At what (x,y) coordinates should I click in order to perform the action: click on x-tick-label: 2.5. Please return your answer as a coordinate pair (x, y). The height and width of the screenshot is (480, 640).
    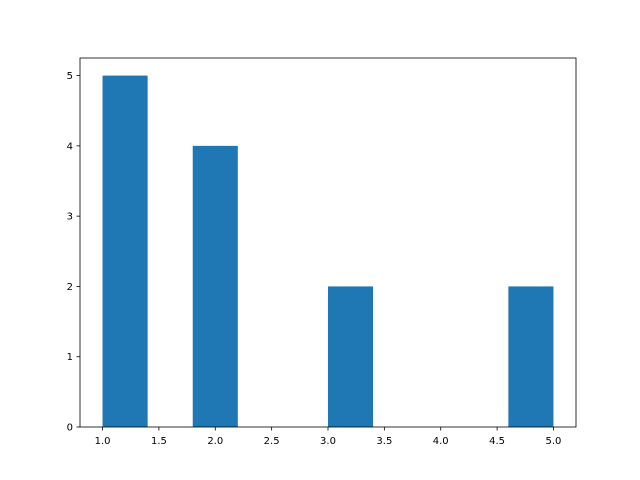
    Looking at the image, I should click on (272, 441).